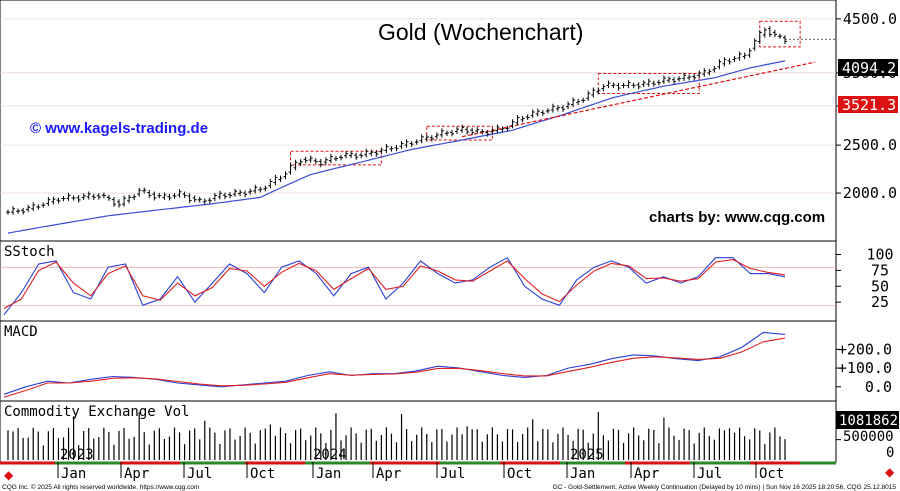 The image size is (900, 491). Describe the element at coordinates (648, 83) in the screenshot. I see `consolidation-box` at that location.